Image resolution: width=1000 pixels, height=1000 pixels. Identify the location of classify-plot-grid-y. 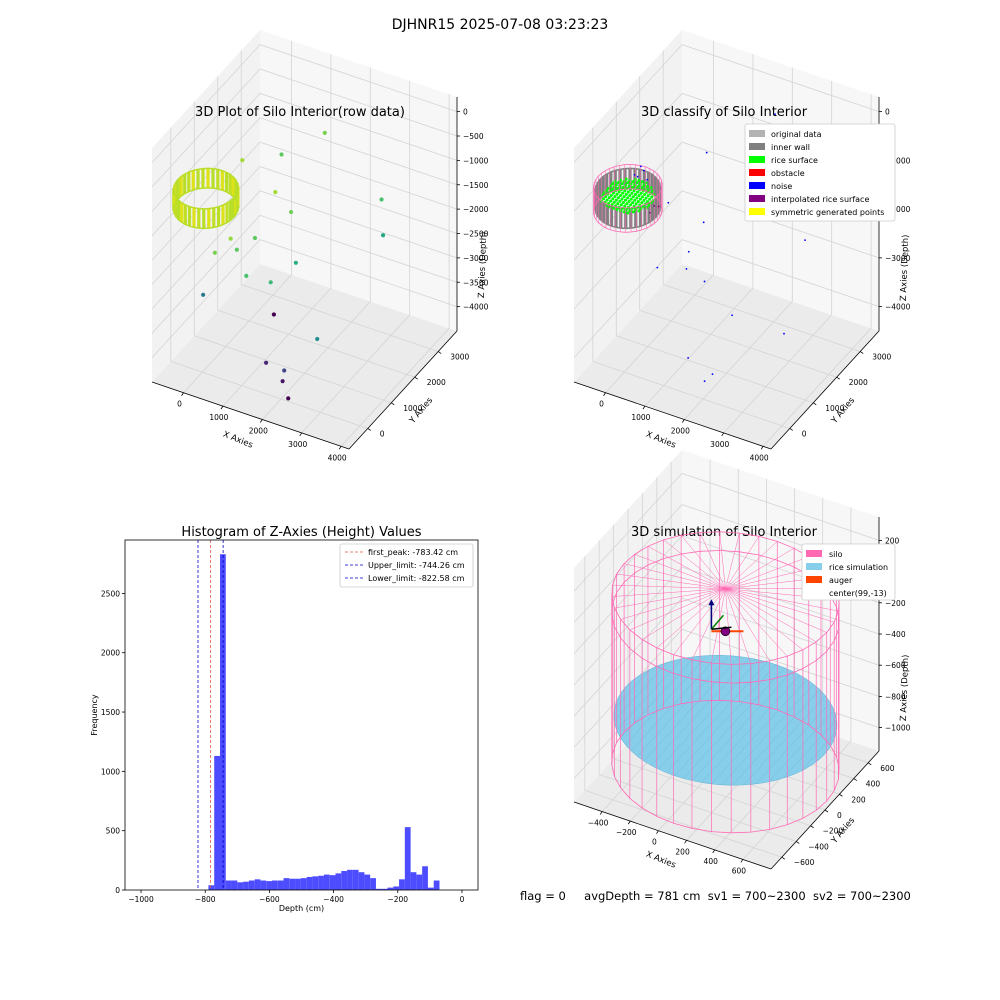
(691, 278).